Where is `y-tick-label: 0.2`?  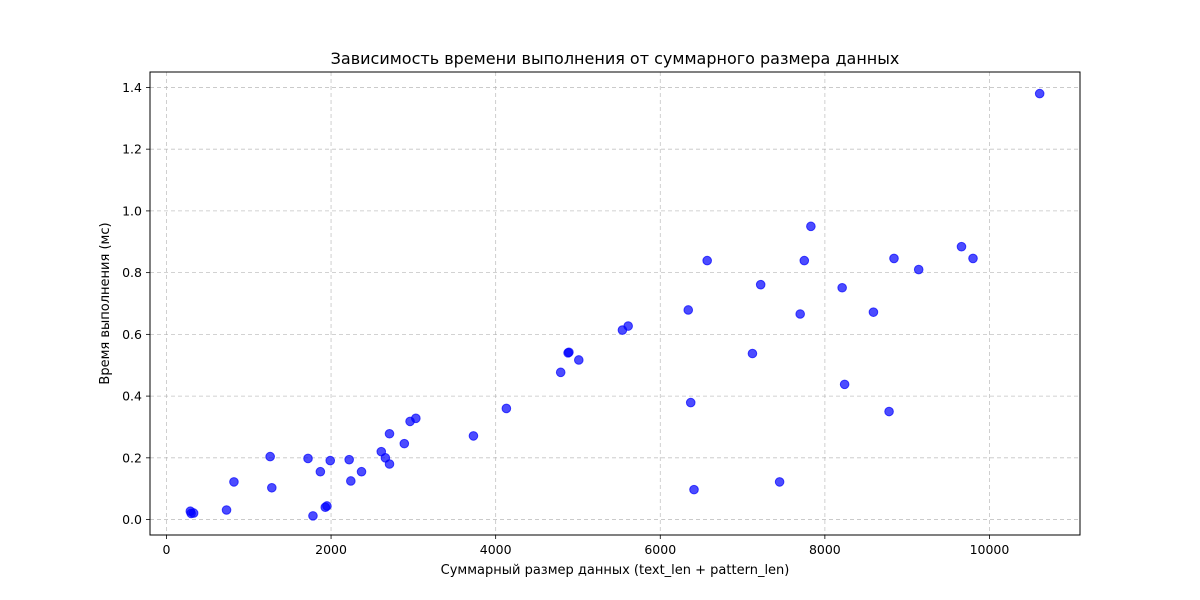
y-tick-label: 0.2 is located at coordinates (132, 457).